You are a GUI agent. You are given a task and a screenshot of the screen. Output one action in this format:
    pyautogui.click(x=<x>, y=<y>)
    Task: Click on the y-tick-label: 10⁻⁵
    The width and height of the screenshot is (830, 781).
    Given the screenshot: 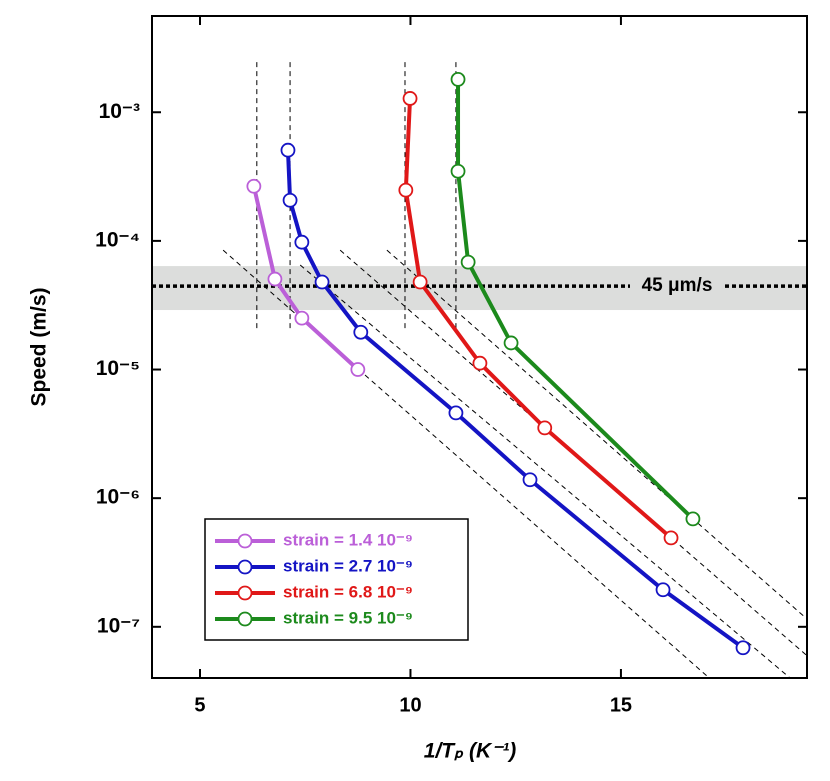 What is the action you would take?
    pyautogui.click(x=118, y=368)
    